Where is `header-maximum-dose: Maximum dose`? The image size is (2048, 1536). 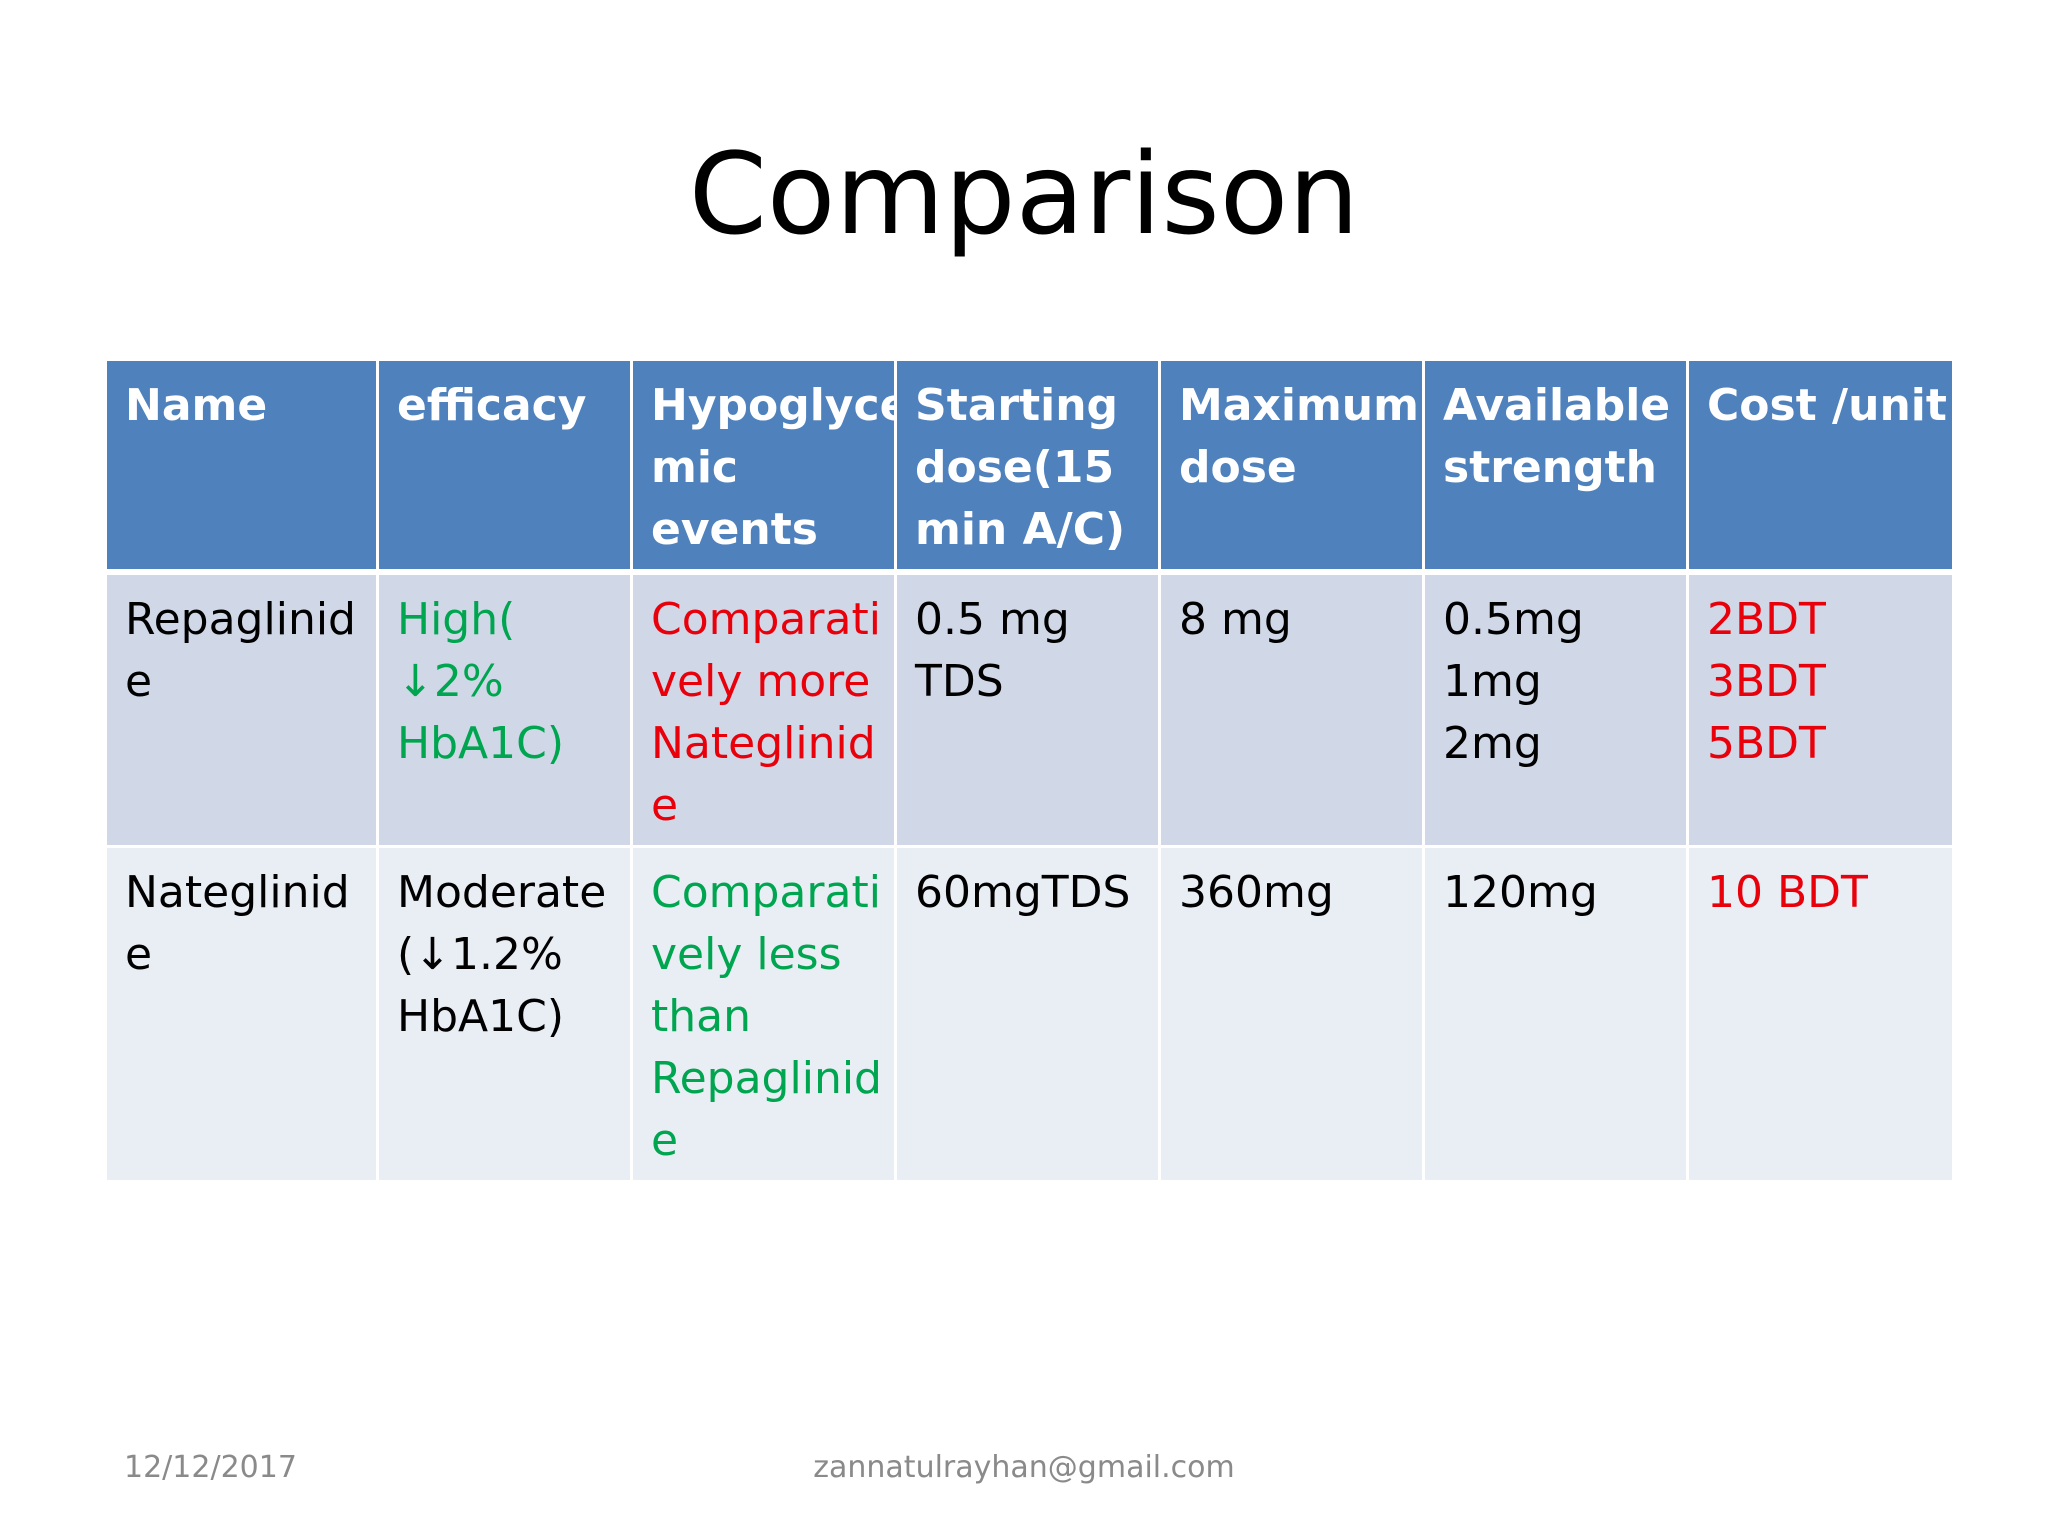
header-maximum-dose: Maximum dose is located at coordinates (1291, 466).